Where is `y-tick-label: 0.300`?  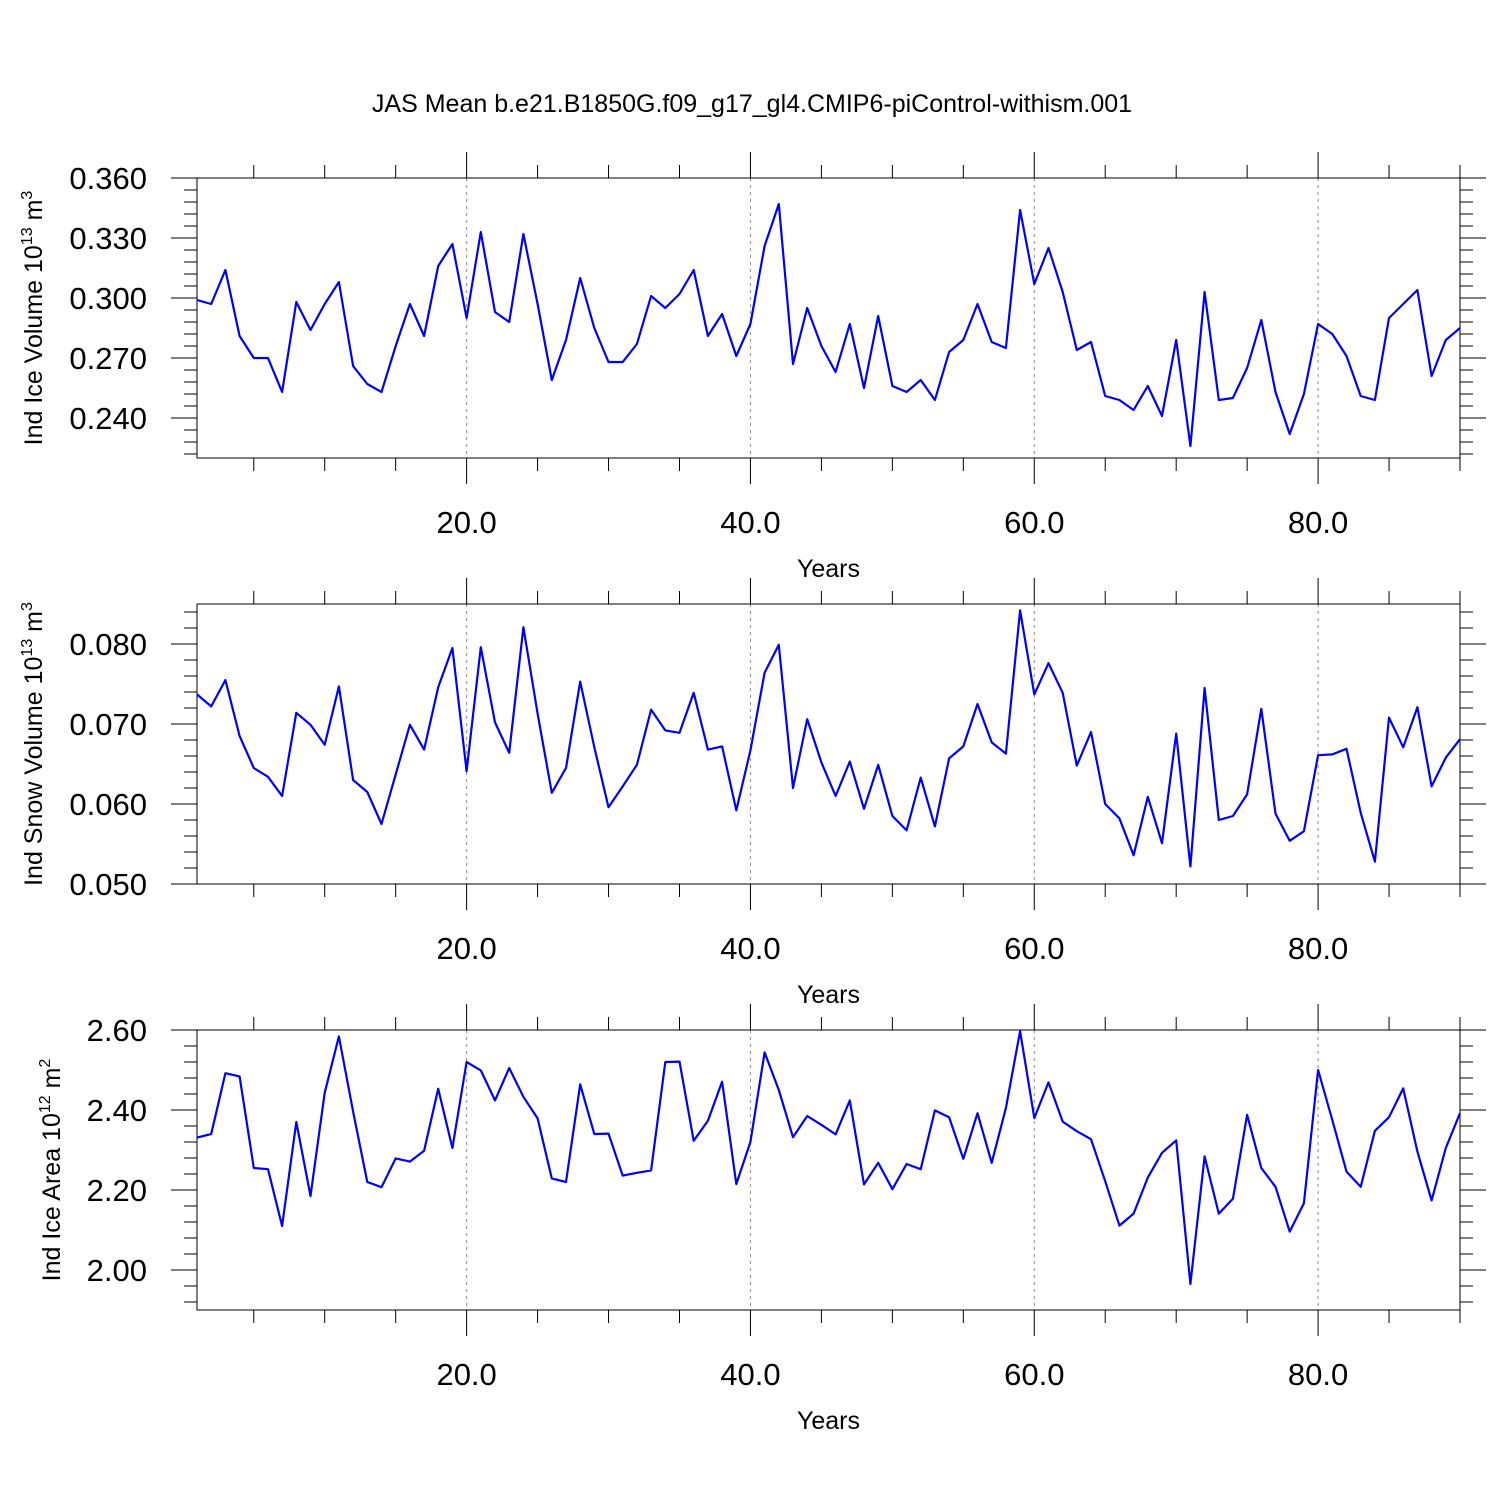 y-tick-label: 0.300 is located at coordinates (108, 298).